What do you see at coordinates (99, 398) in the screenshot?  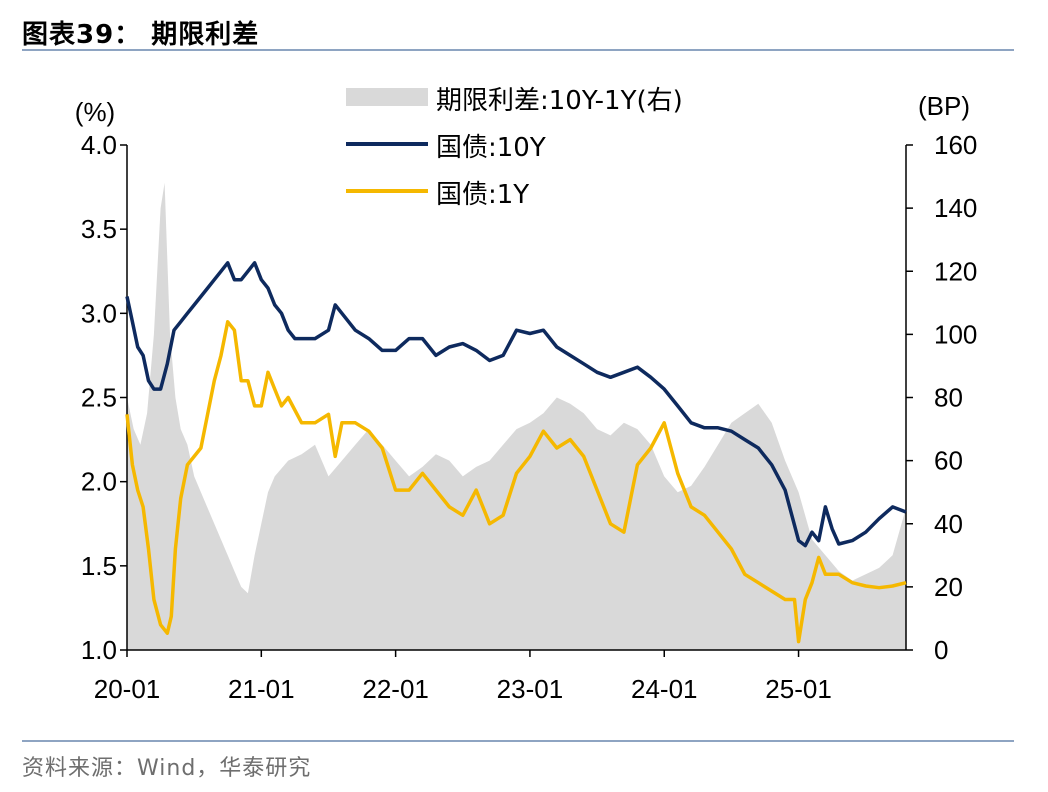 I see `left-tick-label: 2.5` at bounding box center [99, 398].